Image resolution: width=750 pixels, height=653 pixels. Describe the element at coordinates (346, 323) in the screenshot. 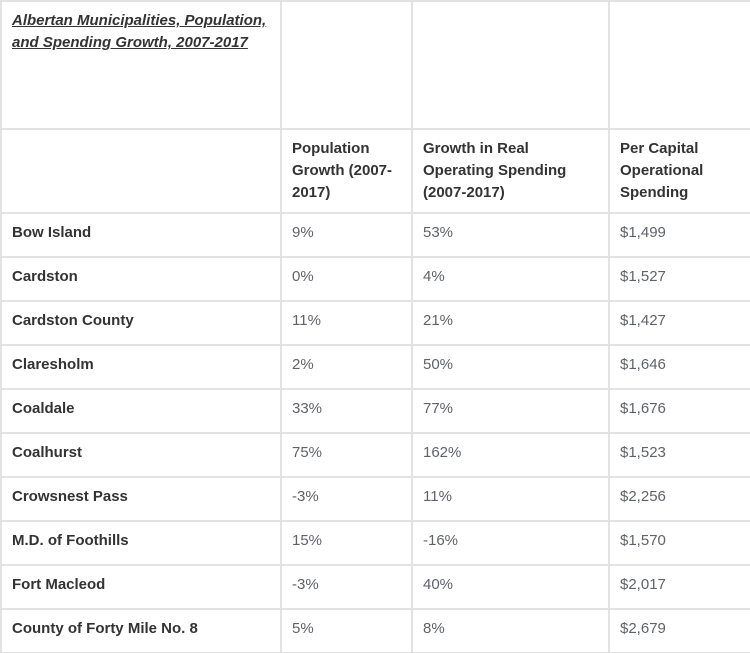

I see `population-growth-value: 11%` at that location.